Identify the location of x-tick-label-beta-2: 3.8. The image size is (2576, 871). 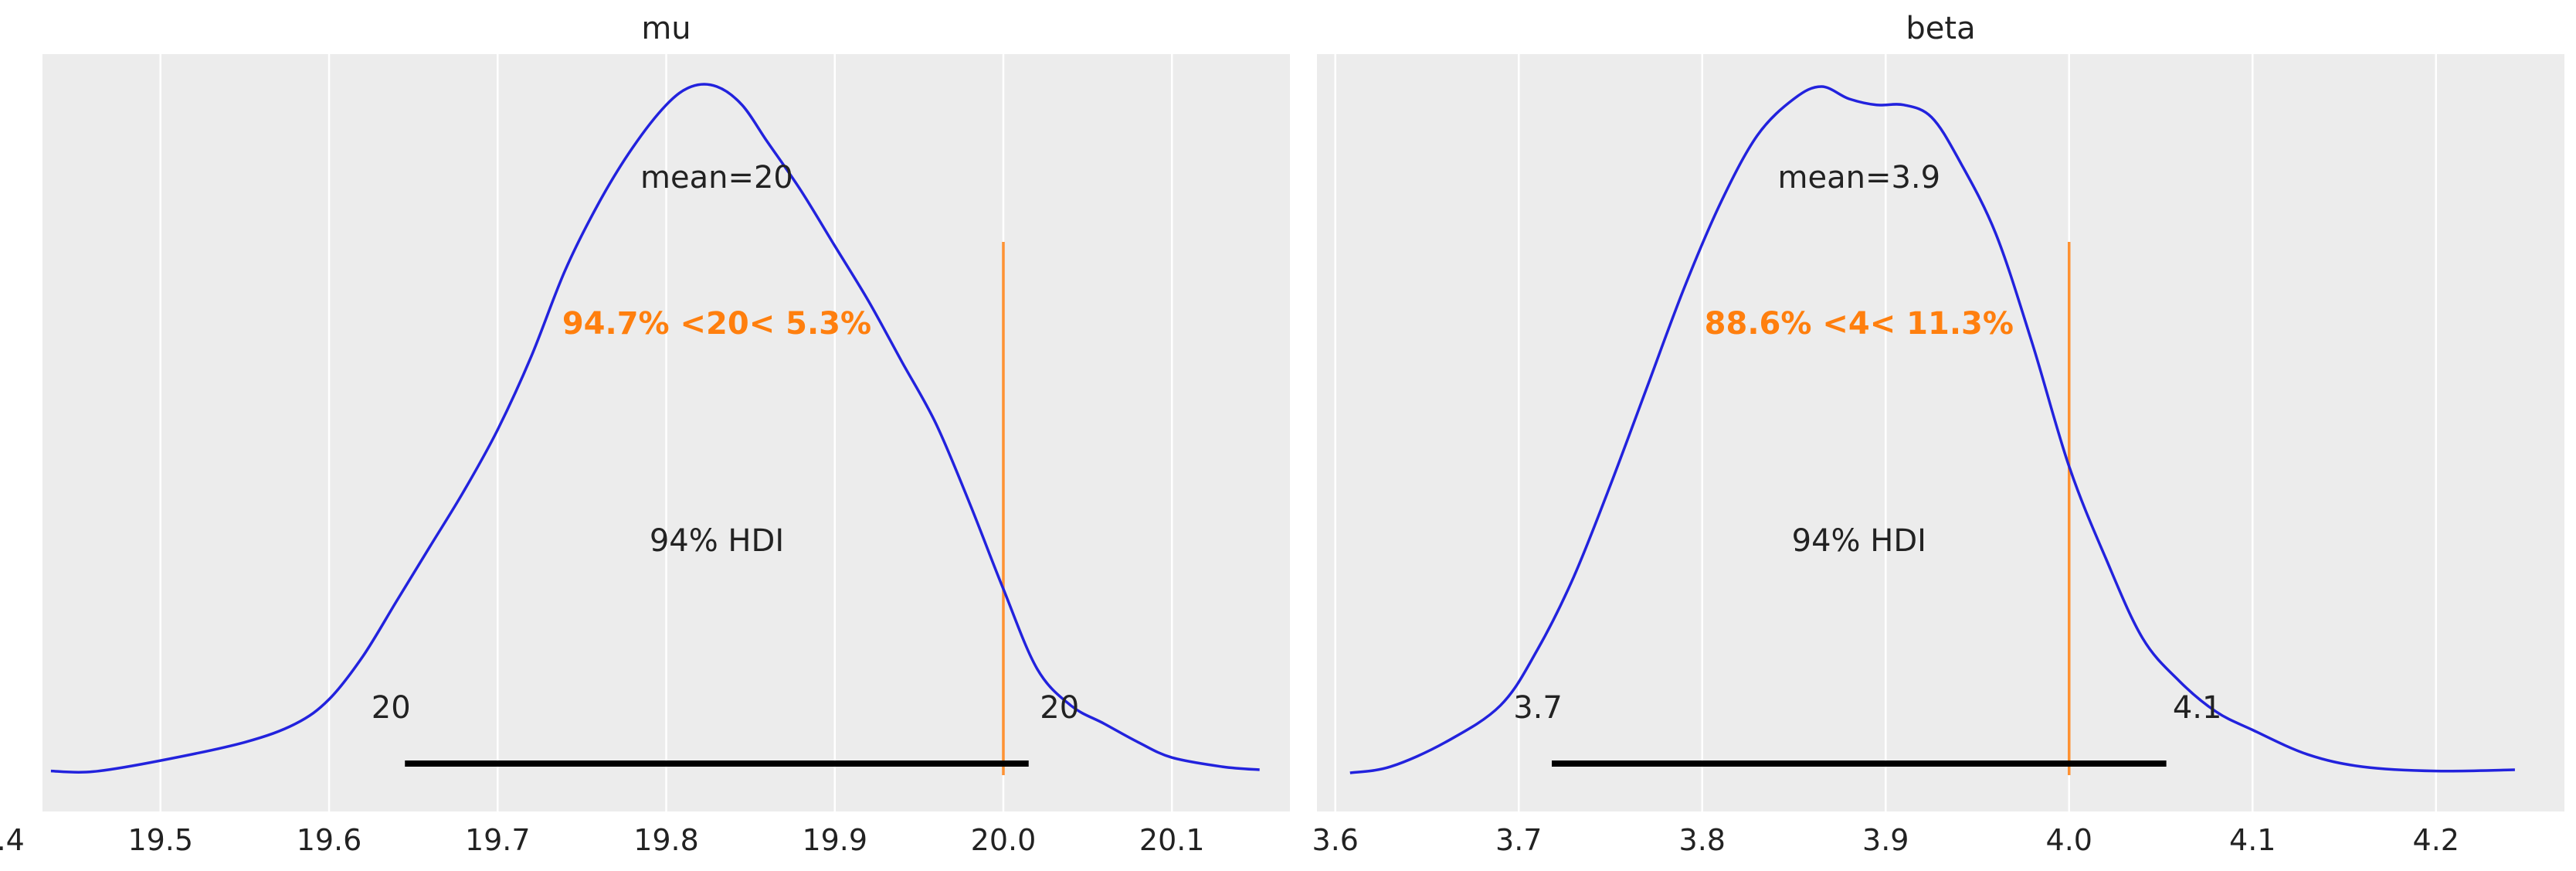
(1702, 840).